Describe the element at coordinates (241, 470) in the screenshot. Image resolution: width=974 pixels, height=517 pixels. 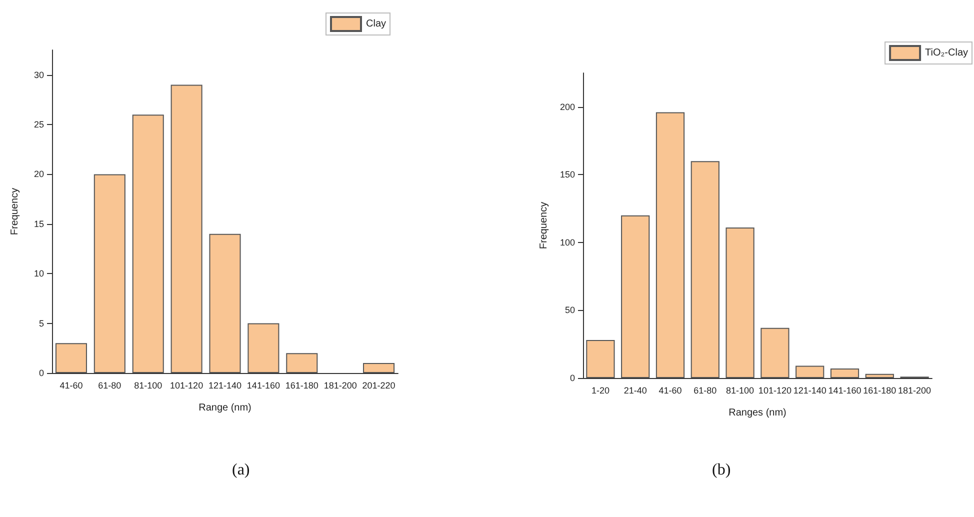
I see `text: (a)` at that location.